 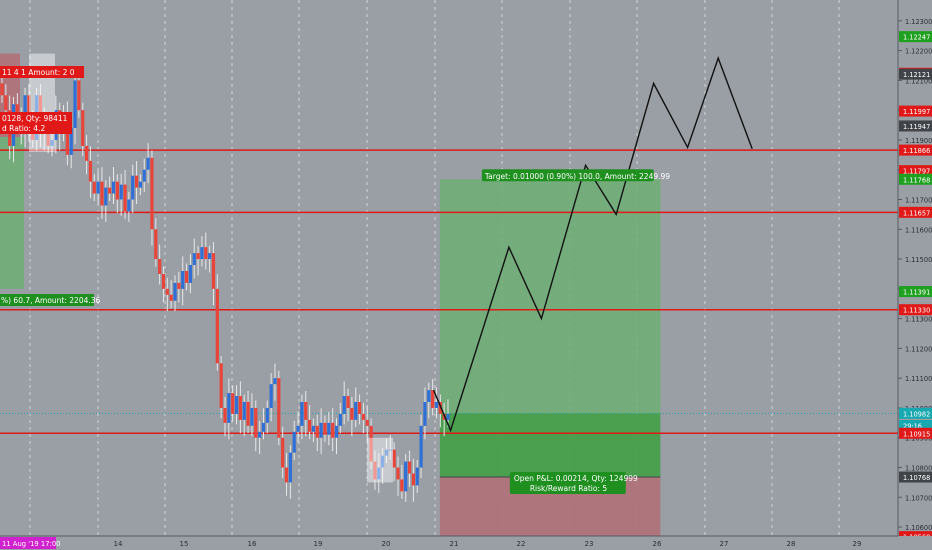 What do you see at coordinates (118, 544) in the screenshot?
I see `x-tick-label: 14` at bounding box center [118, 544].